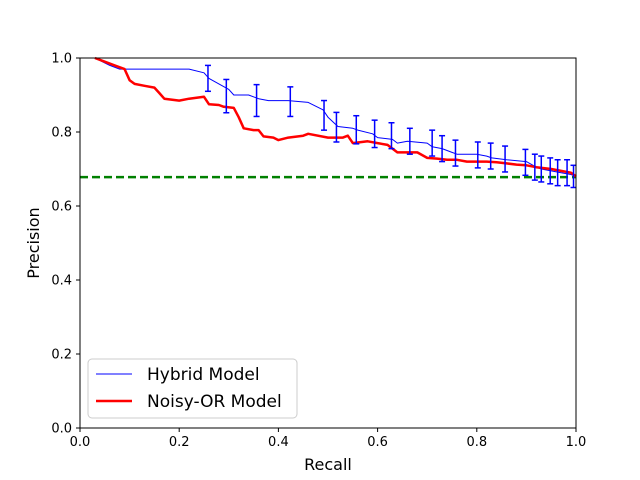 The image size is (640, 480). Describe the element at coordinates (328, 439) in the screenshot. I see `x-ticks: 0.0 0.2 0.4 0.6 0.8 1.0` at that location.